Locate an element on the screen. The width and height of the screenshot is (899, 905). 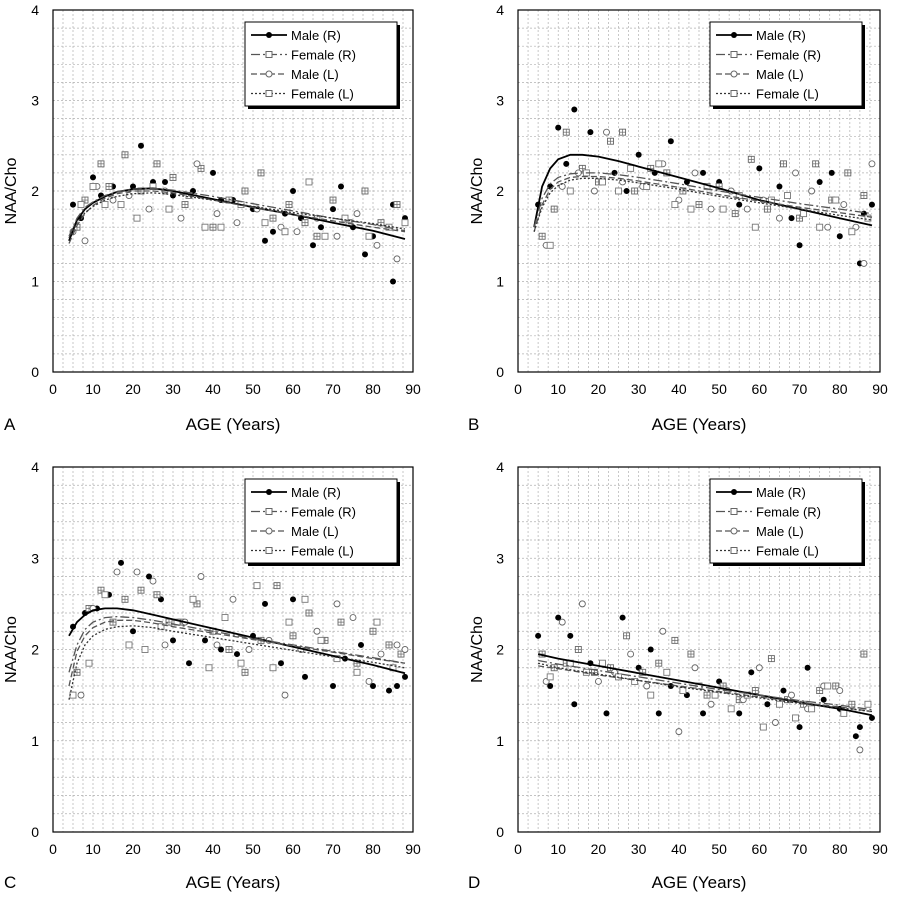
x-tick-label: 60 is located at coordinates (760, 849).